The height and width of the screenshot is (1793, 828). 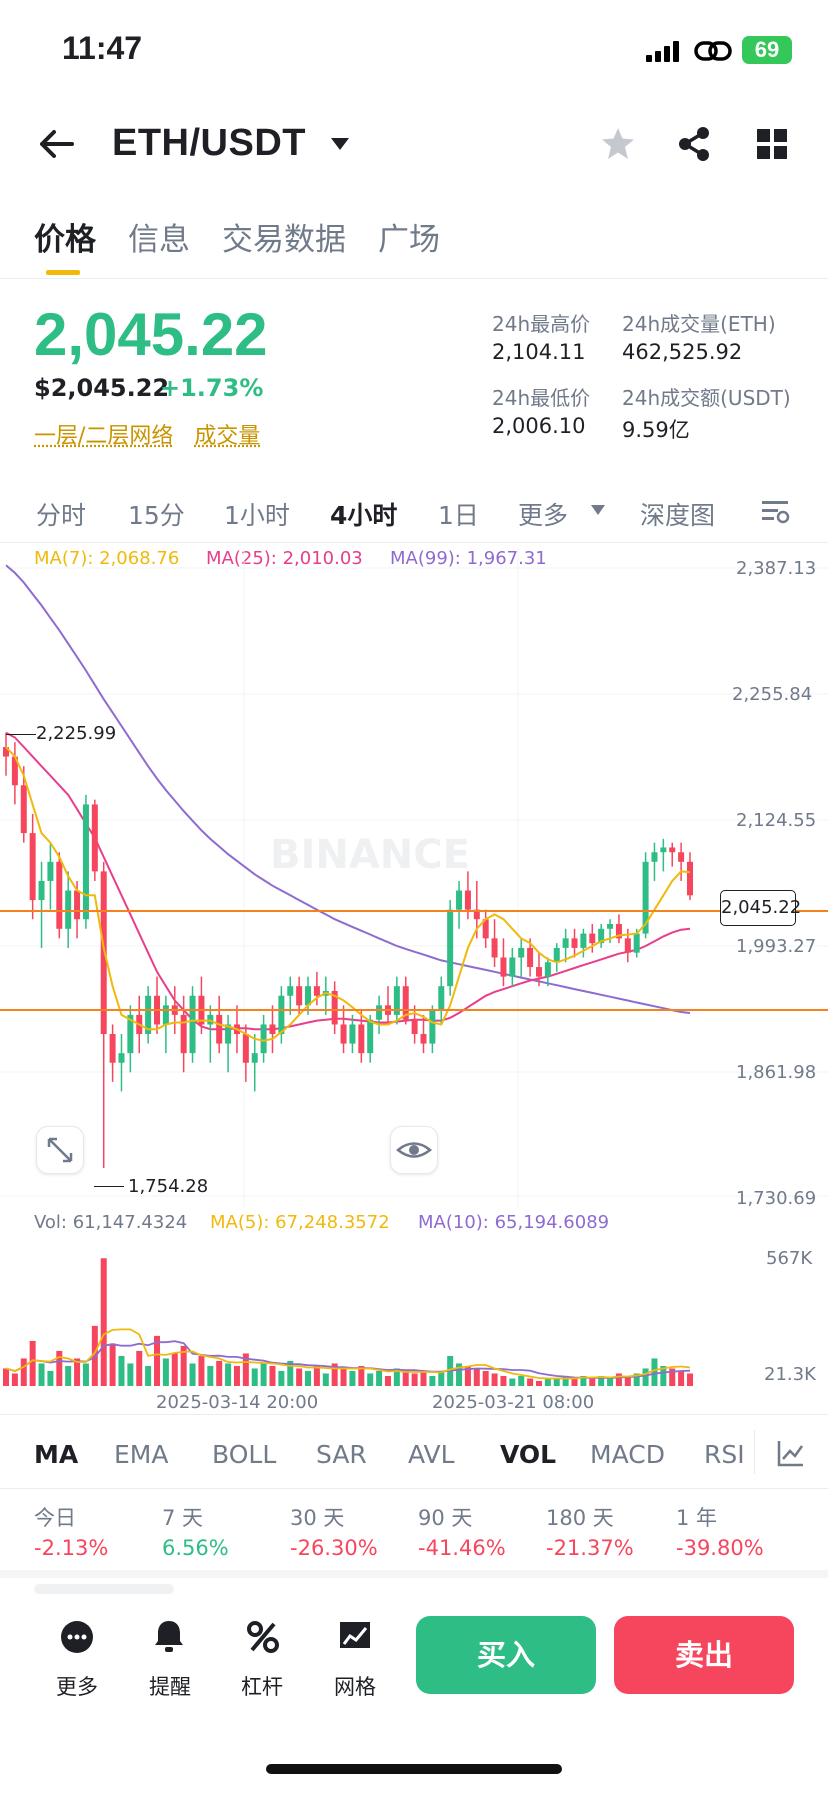 I want to click on y-axis-label: 2,255.84, so click(x=772, y=694).